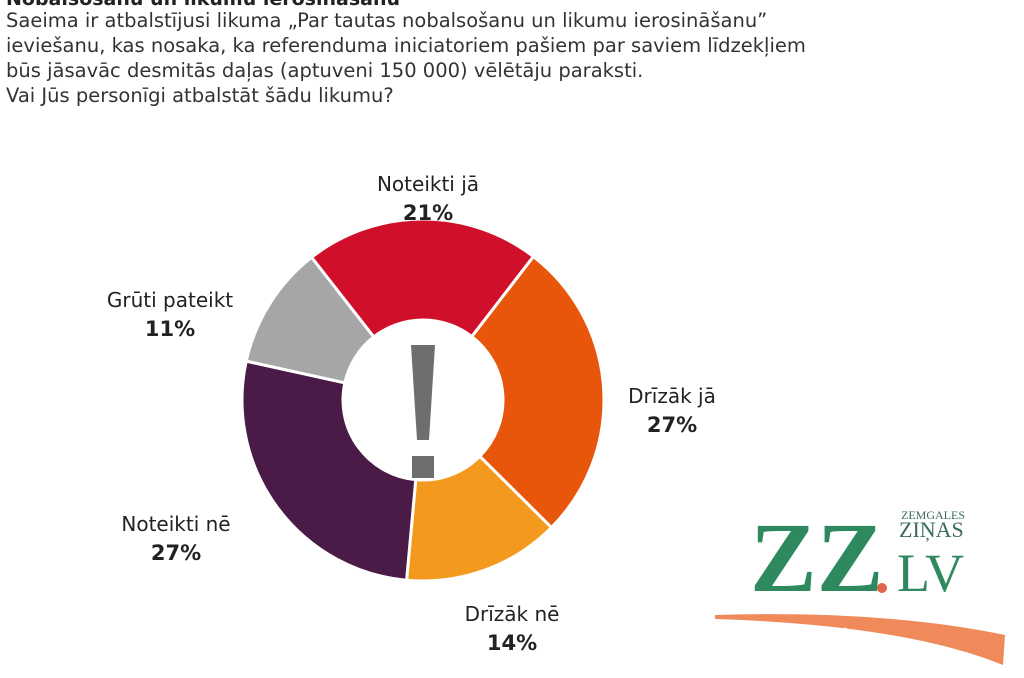  What do you see at coordinates (931, 529) in the screenshot?
I see `logo-small-bottom: ZIŅAS` at bounding box center [931, 529].